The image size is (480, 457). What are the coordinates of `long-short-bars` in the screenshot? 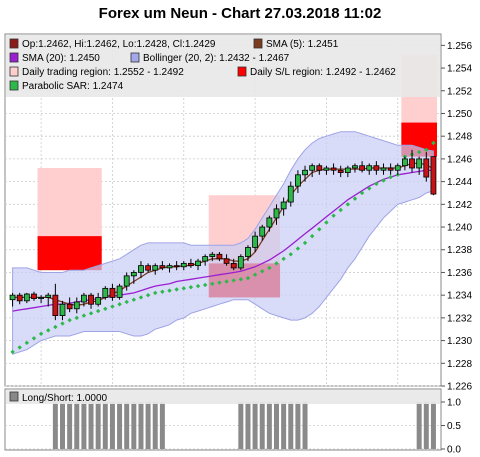 It's located at (244, 425).